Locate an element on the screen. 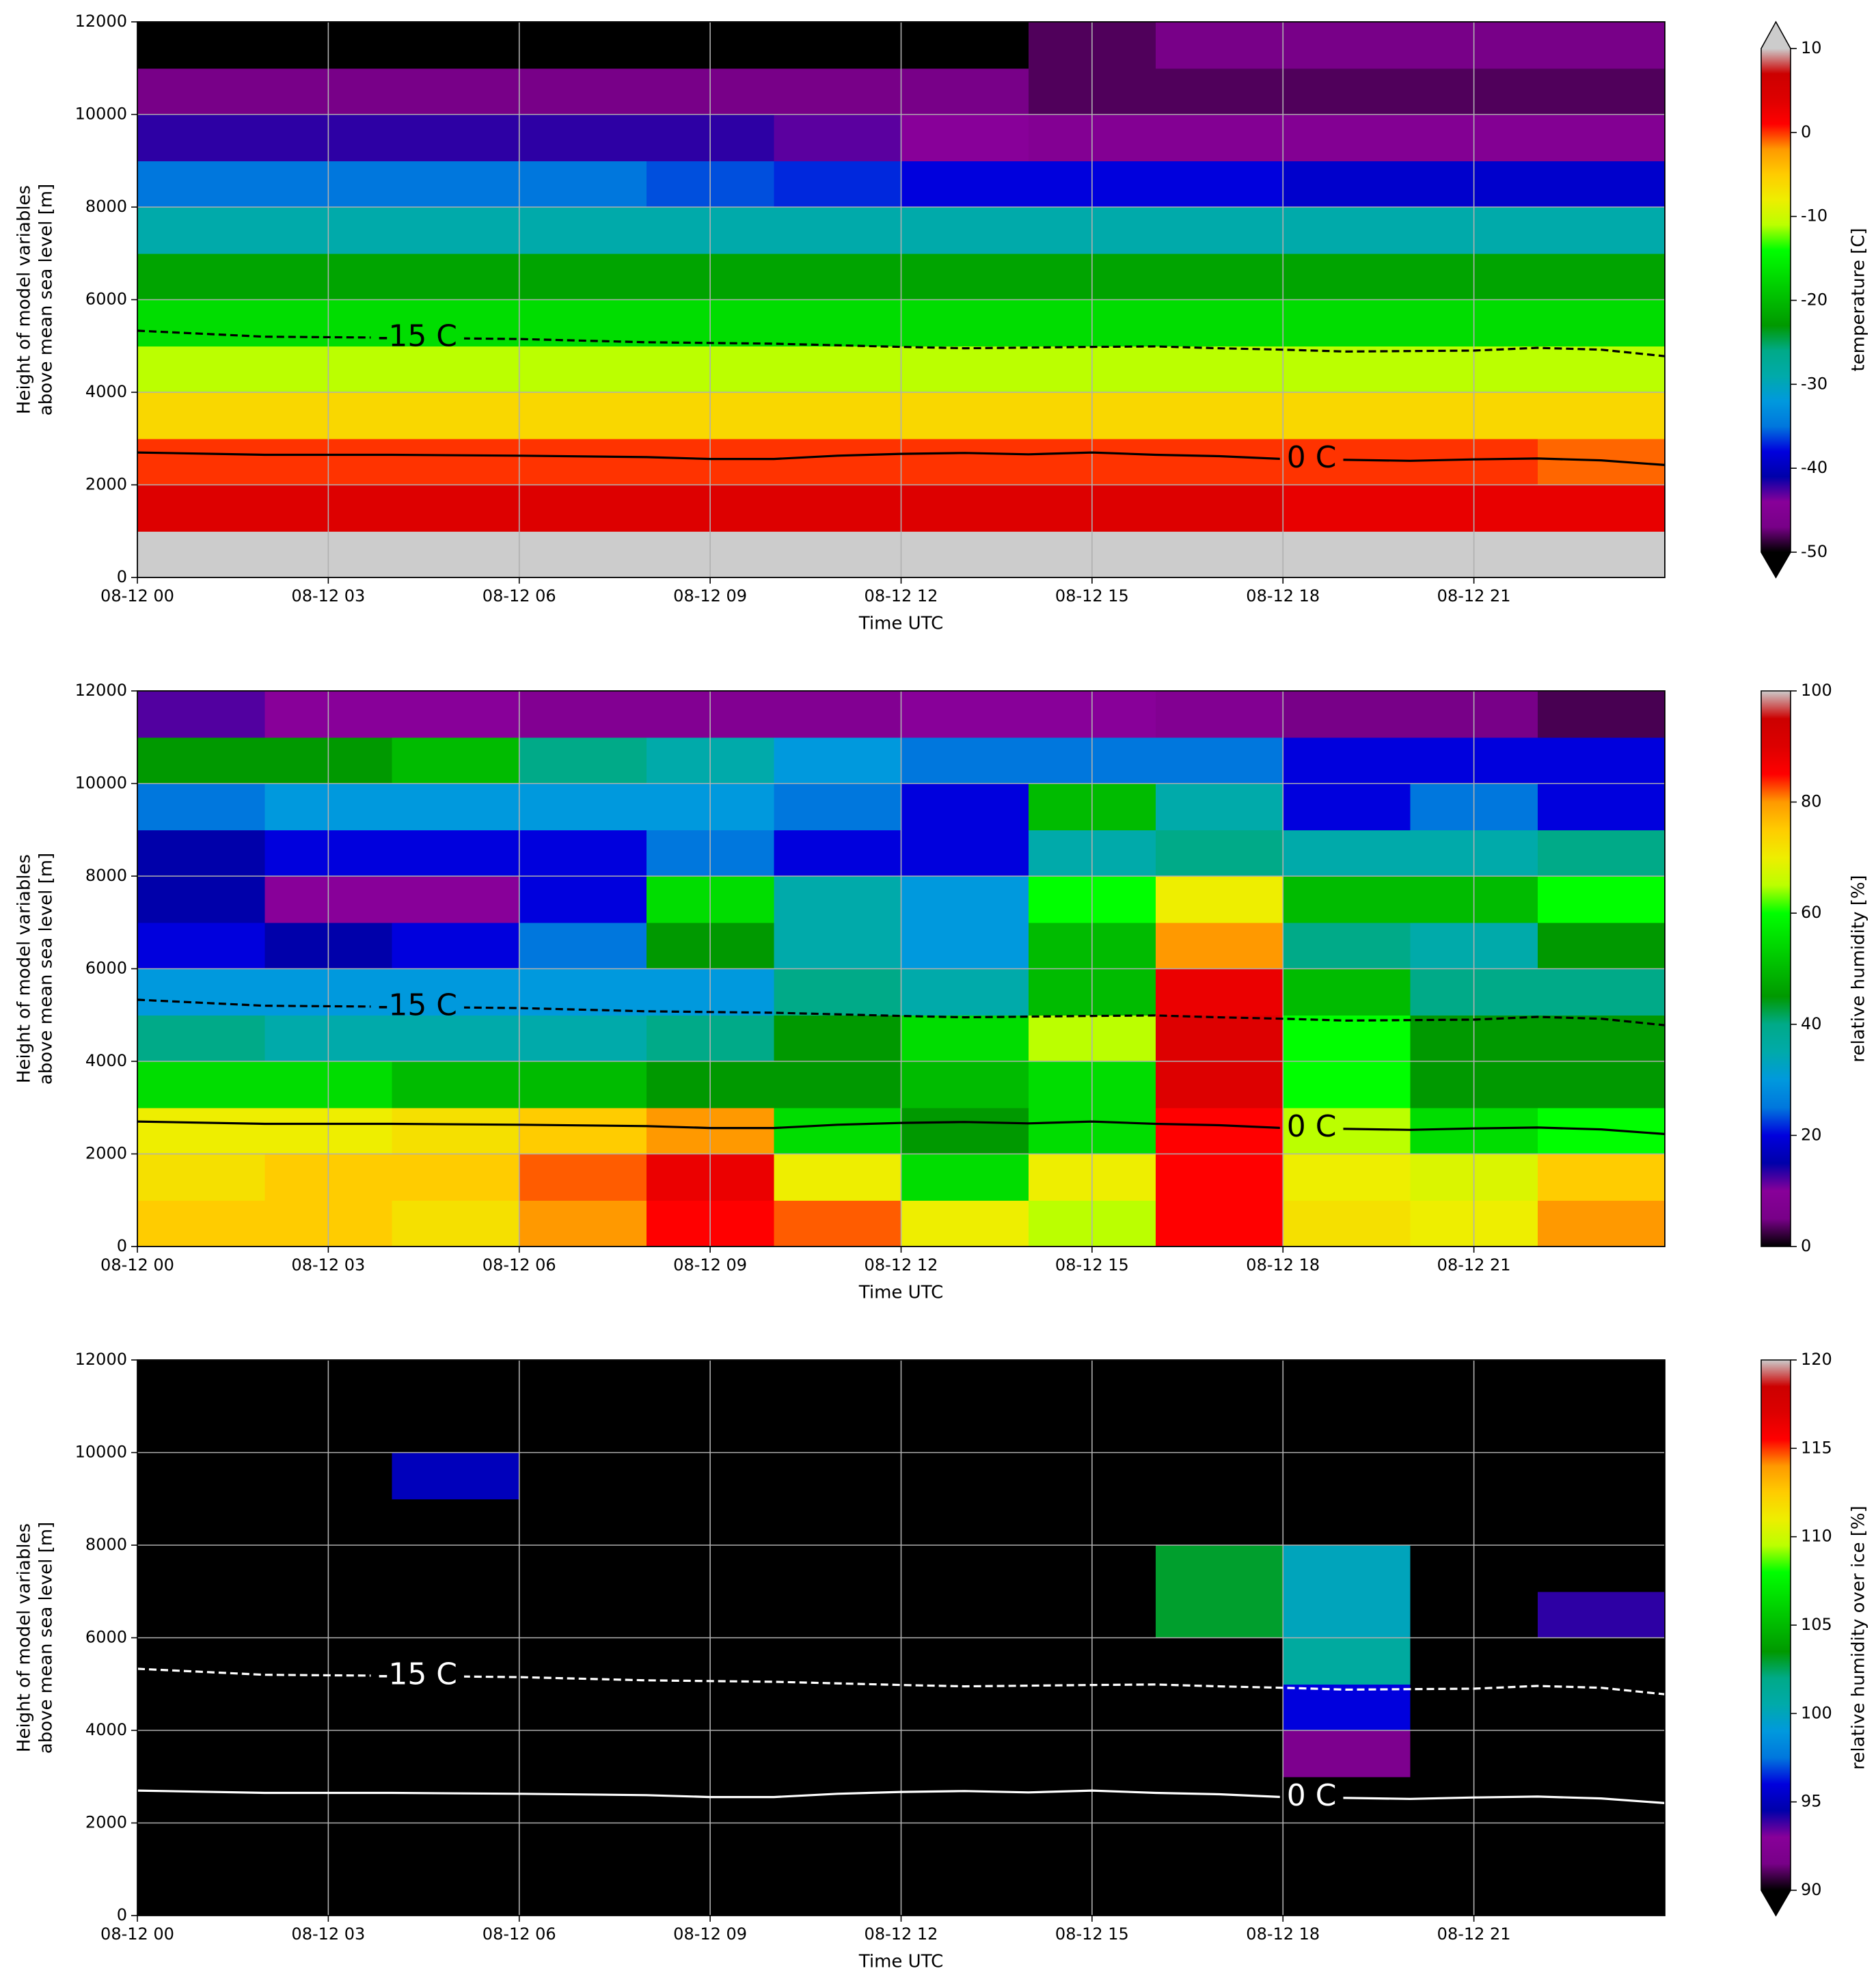 Image resolution: width=1876 pixels, height=1988 pixels. x-tick-label: 08-12 18 is located at coordinates (1283, 1265).